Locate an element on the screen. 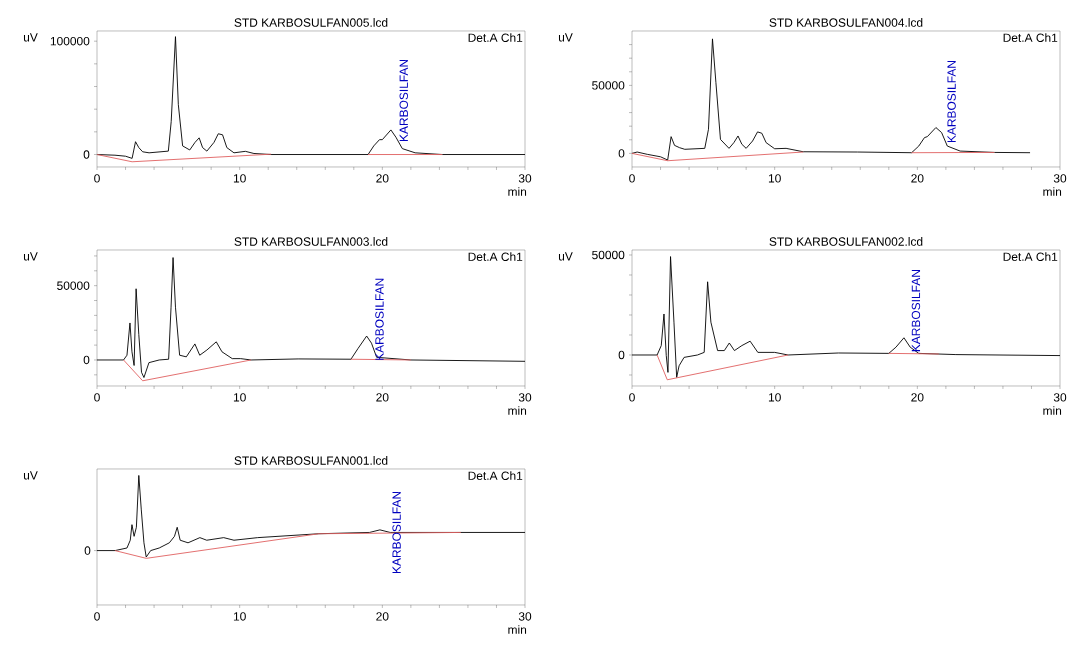 Image resolution: width=1075 pixels, height=652 pixels. chart-title: STD KARBOSULFAN003.lcd is located at coordinates (311, 241).